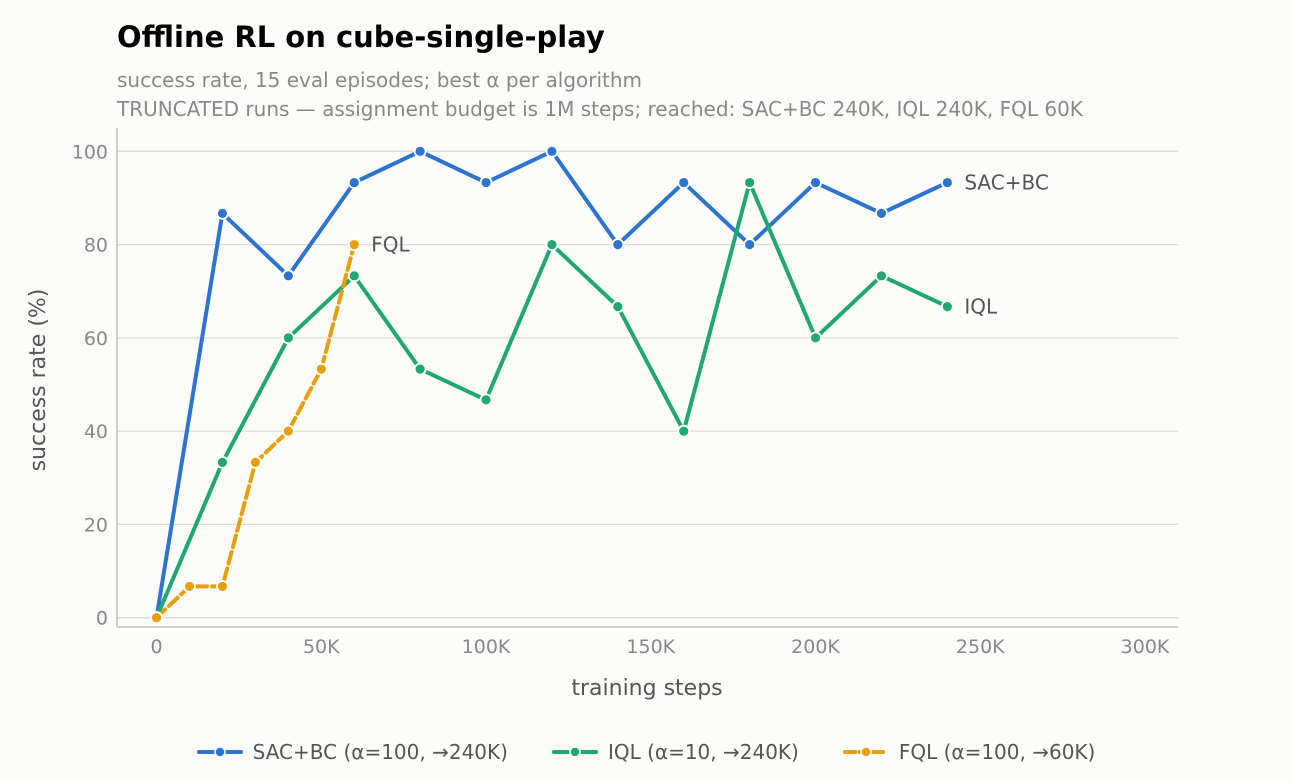 This screenshot has width=1292, height=781. What do you see at coordinates (96, 432) in the screenshot?
I see `y-tick-label: 40` at bounding box center [96, 432].